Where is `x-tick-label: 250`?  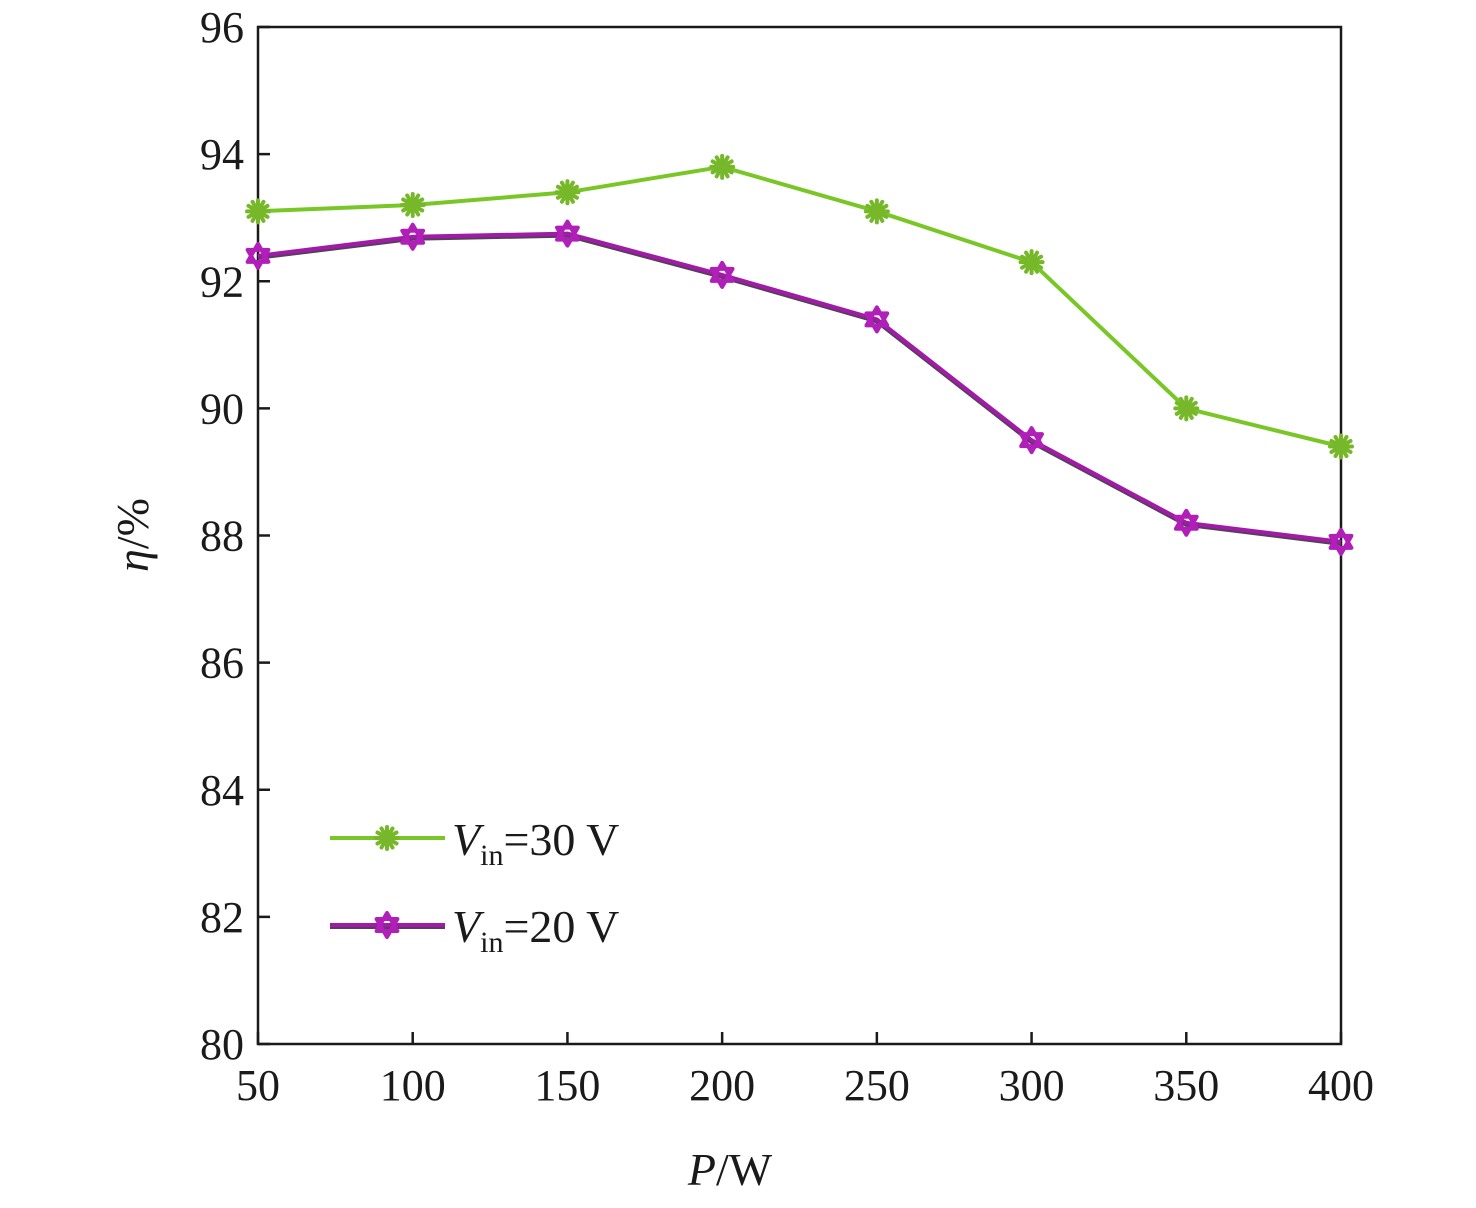
x-tick-label: 250 is located at coordinates (877, 1085).